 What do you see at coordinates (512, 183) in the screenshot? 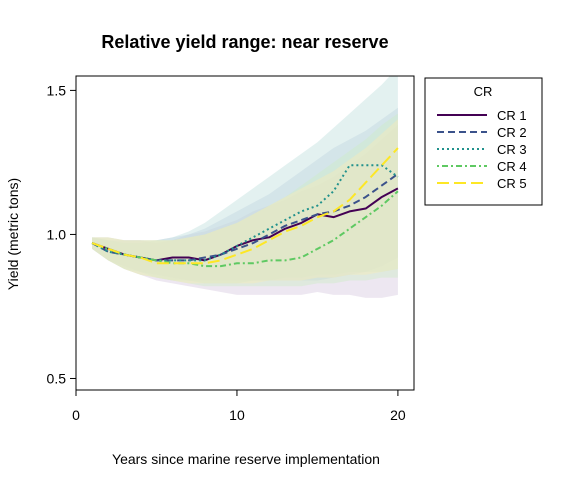
I see `legend-label-cr5: CR 5` at bounding box center [512, 183].